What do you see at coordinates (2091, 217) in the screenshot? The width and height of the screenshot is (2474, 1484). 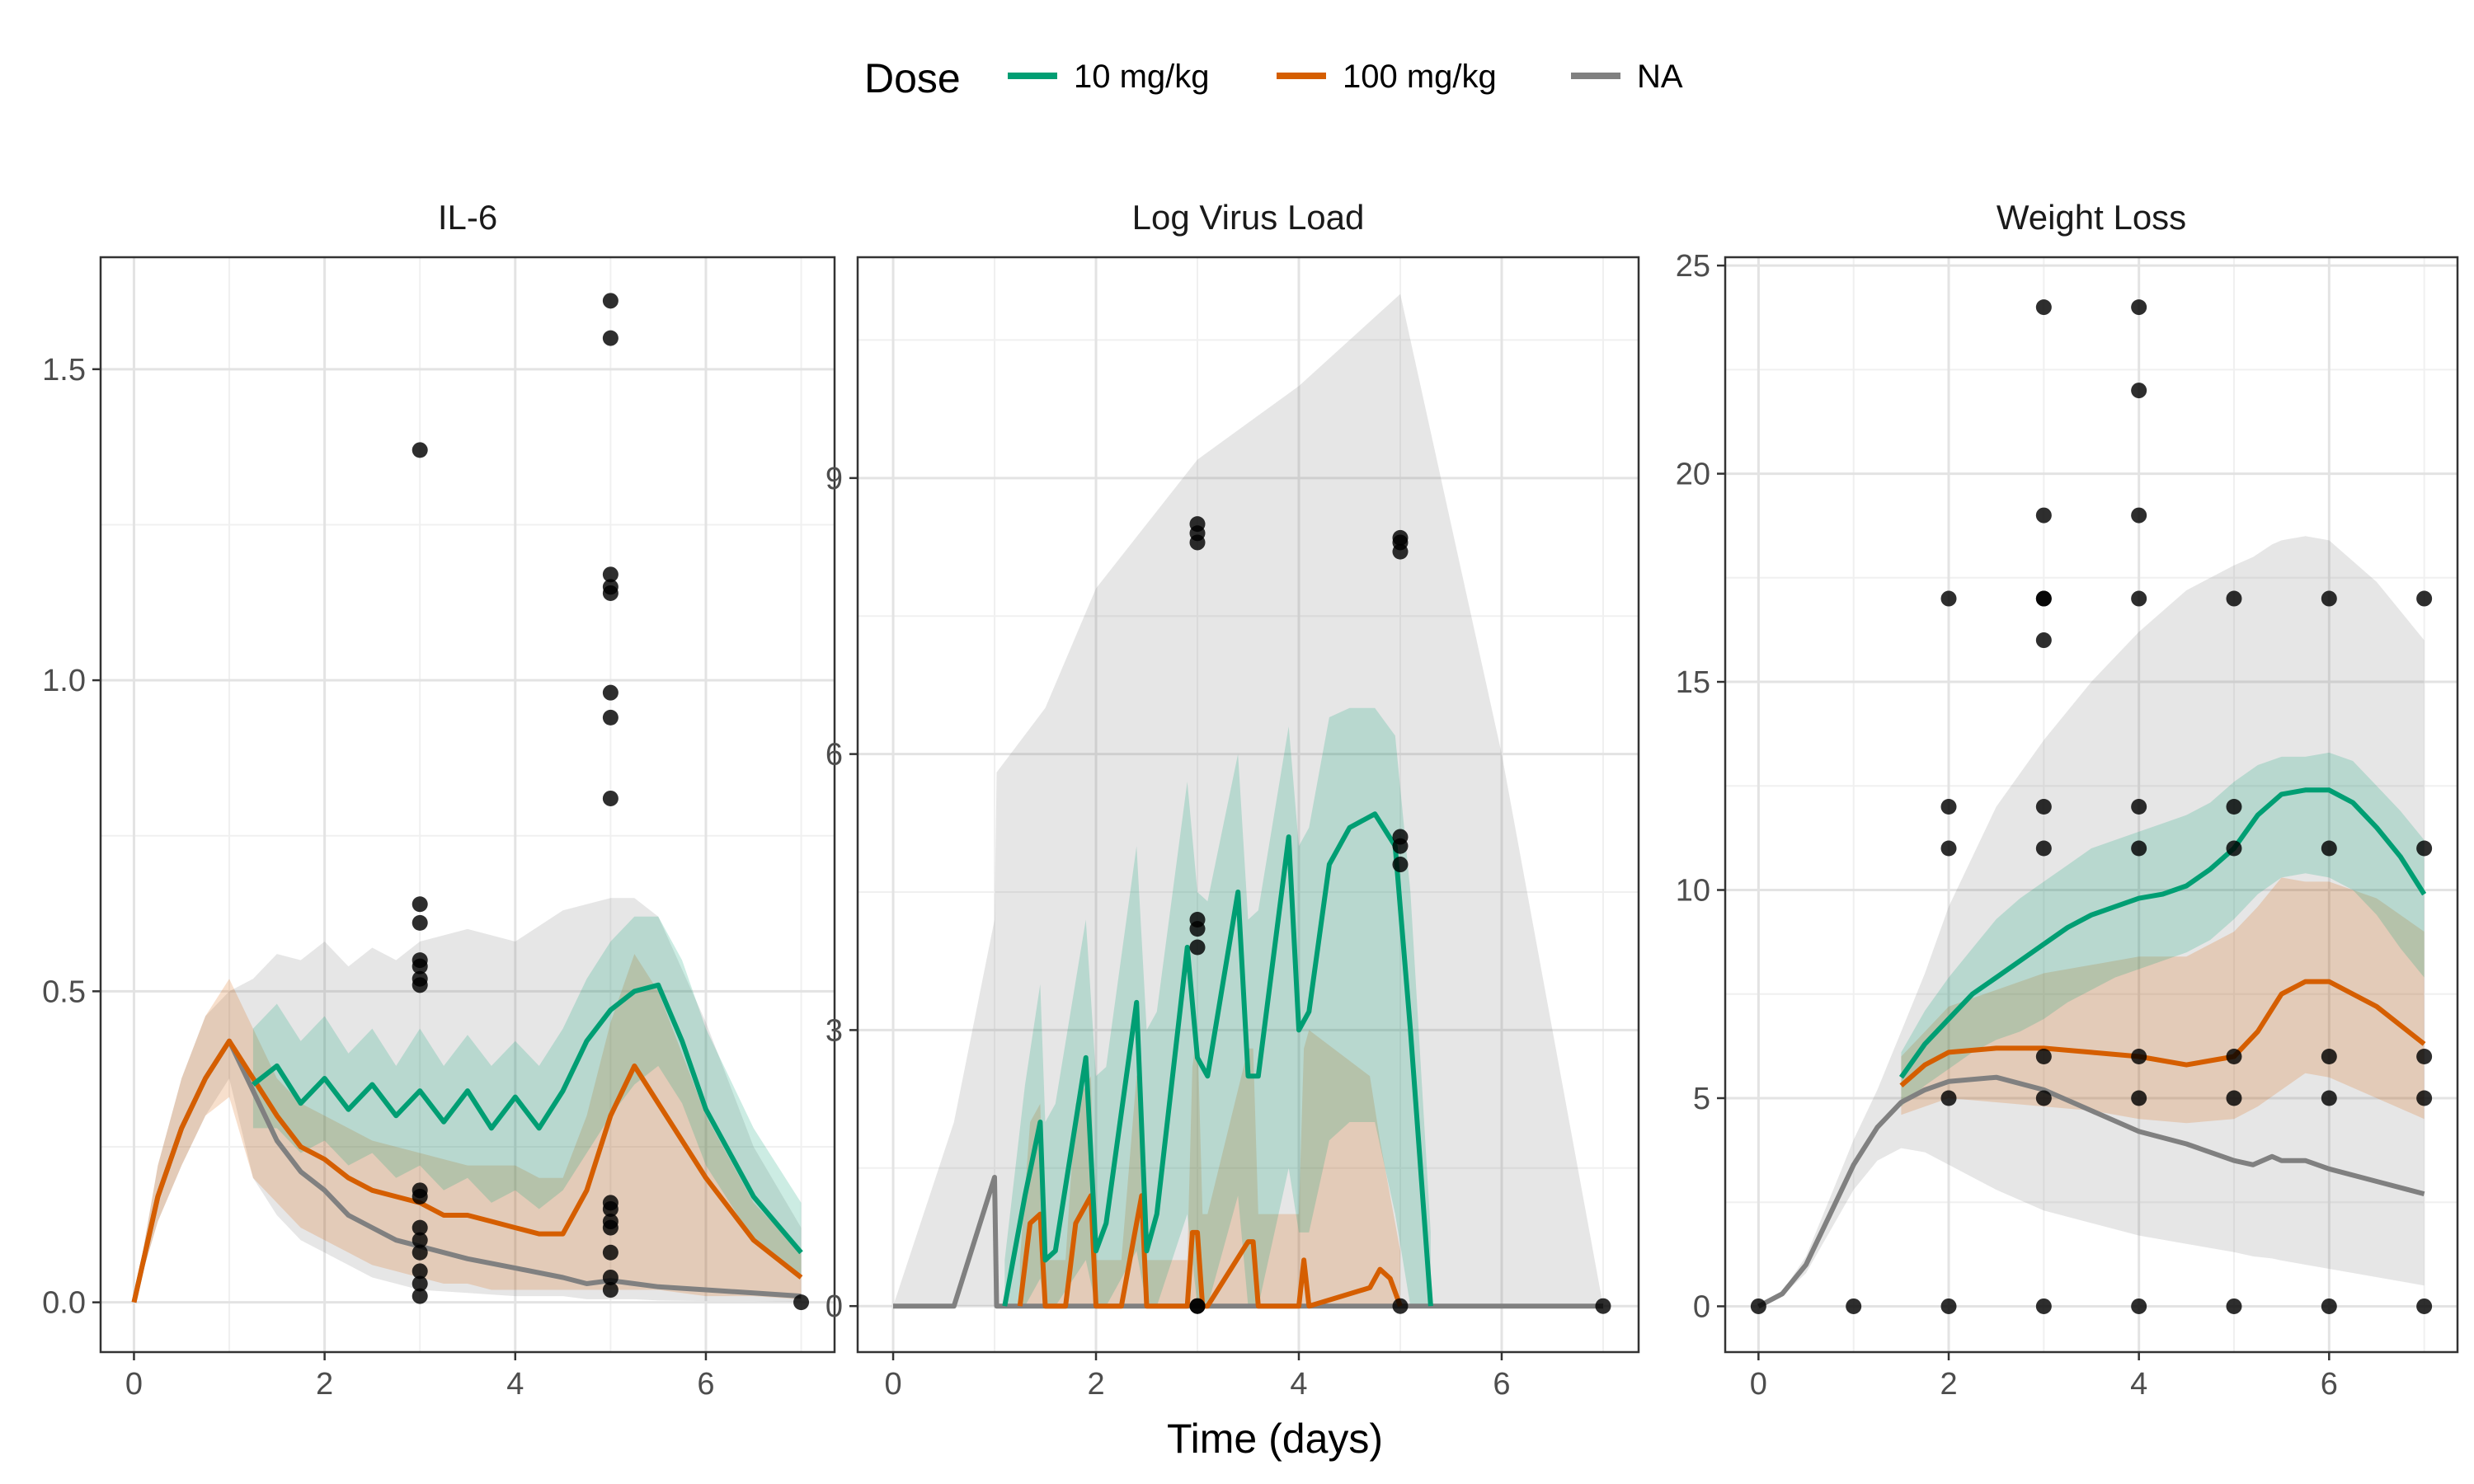 I see `panel-title: Weight Loss` at bounding box center [2091, 217].